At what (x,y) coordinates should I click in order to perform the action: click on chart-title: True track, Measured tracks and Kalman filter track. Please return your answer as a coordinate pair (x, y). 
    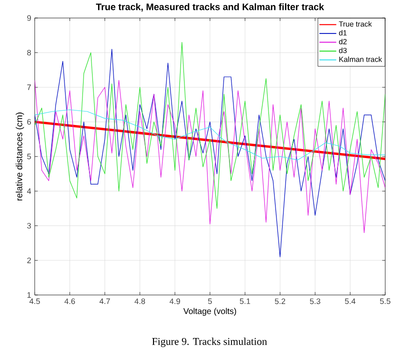
    Looking at the image, I should click on (210, 8).